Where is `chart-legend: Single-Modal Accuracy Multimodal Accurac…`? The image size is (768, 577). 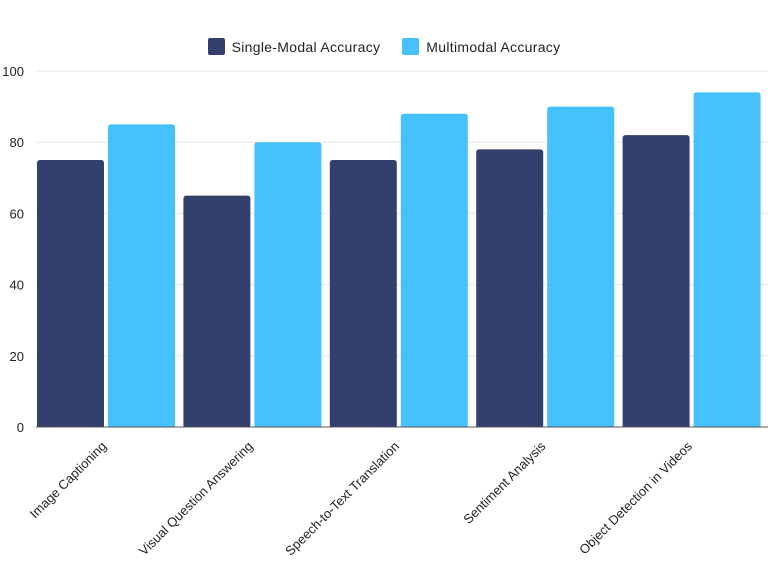
chart-legend: Single-Modal Accuracy Multimodal Accurac… is located at coordinates (384, 46).